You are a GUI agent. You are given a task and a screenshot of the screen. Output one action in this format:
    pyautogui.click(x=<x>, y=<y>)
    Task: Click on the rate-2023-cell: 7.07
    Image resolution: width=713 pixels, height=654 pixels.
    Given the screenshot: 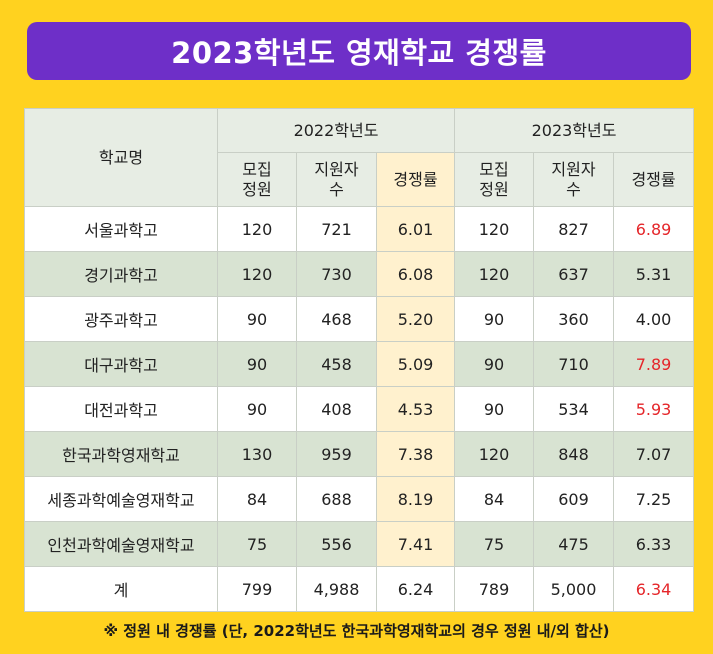 What is the action you would take?
    pyautogui.click(x=654, y=454)
    